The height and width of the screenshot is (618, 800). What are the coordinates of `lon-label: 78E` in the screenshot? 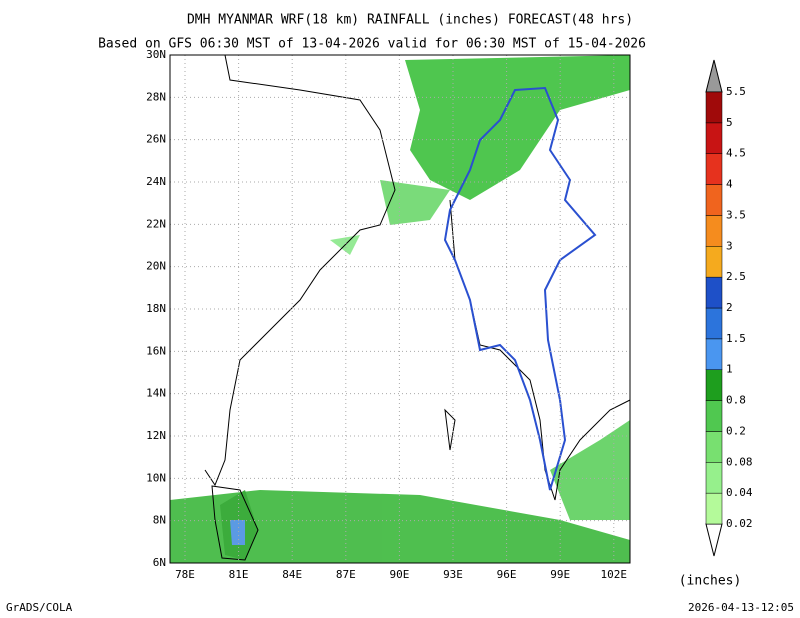 It's located at (185, 574).